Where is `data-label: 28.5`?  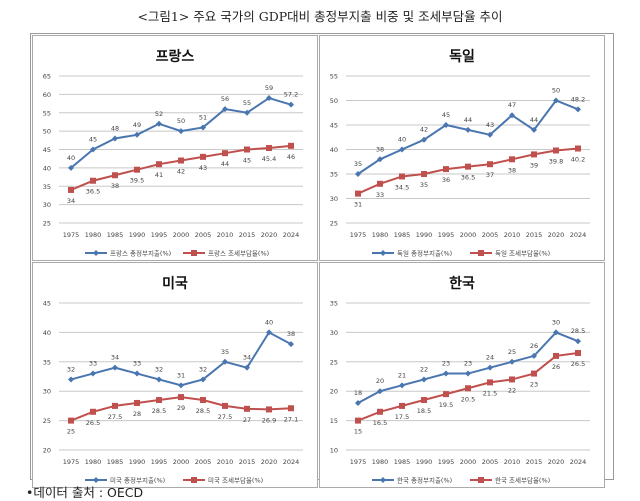
data-label: 28.5 is located at coordinates (578, 331).